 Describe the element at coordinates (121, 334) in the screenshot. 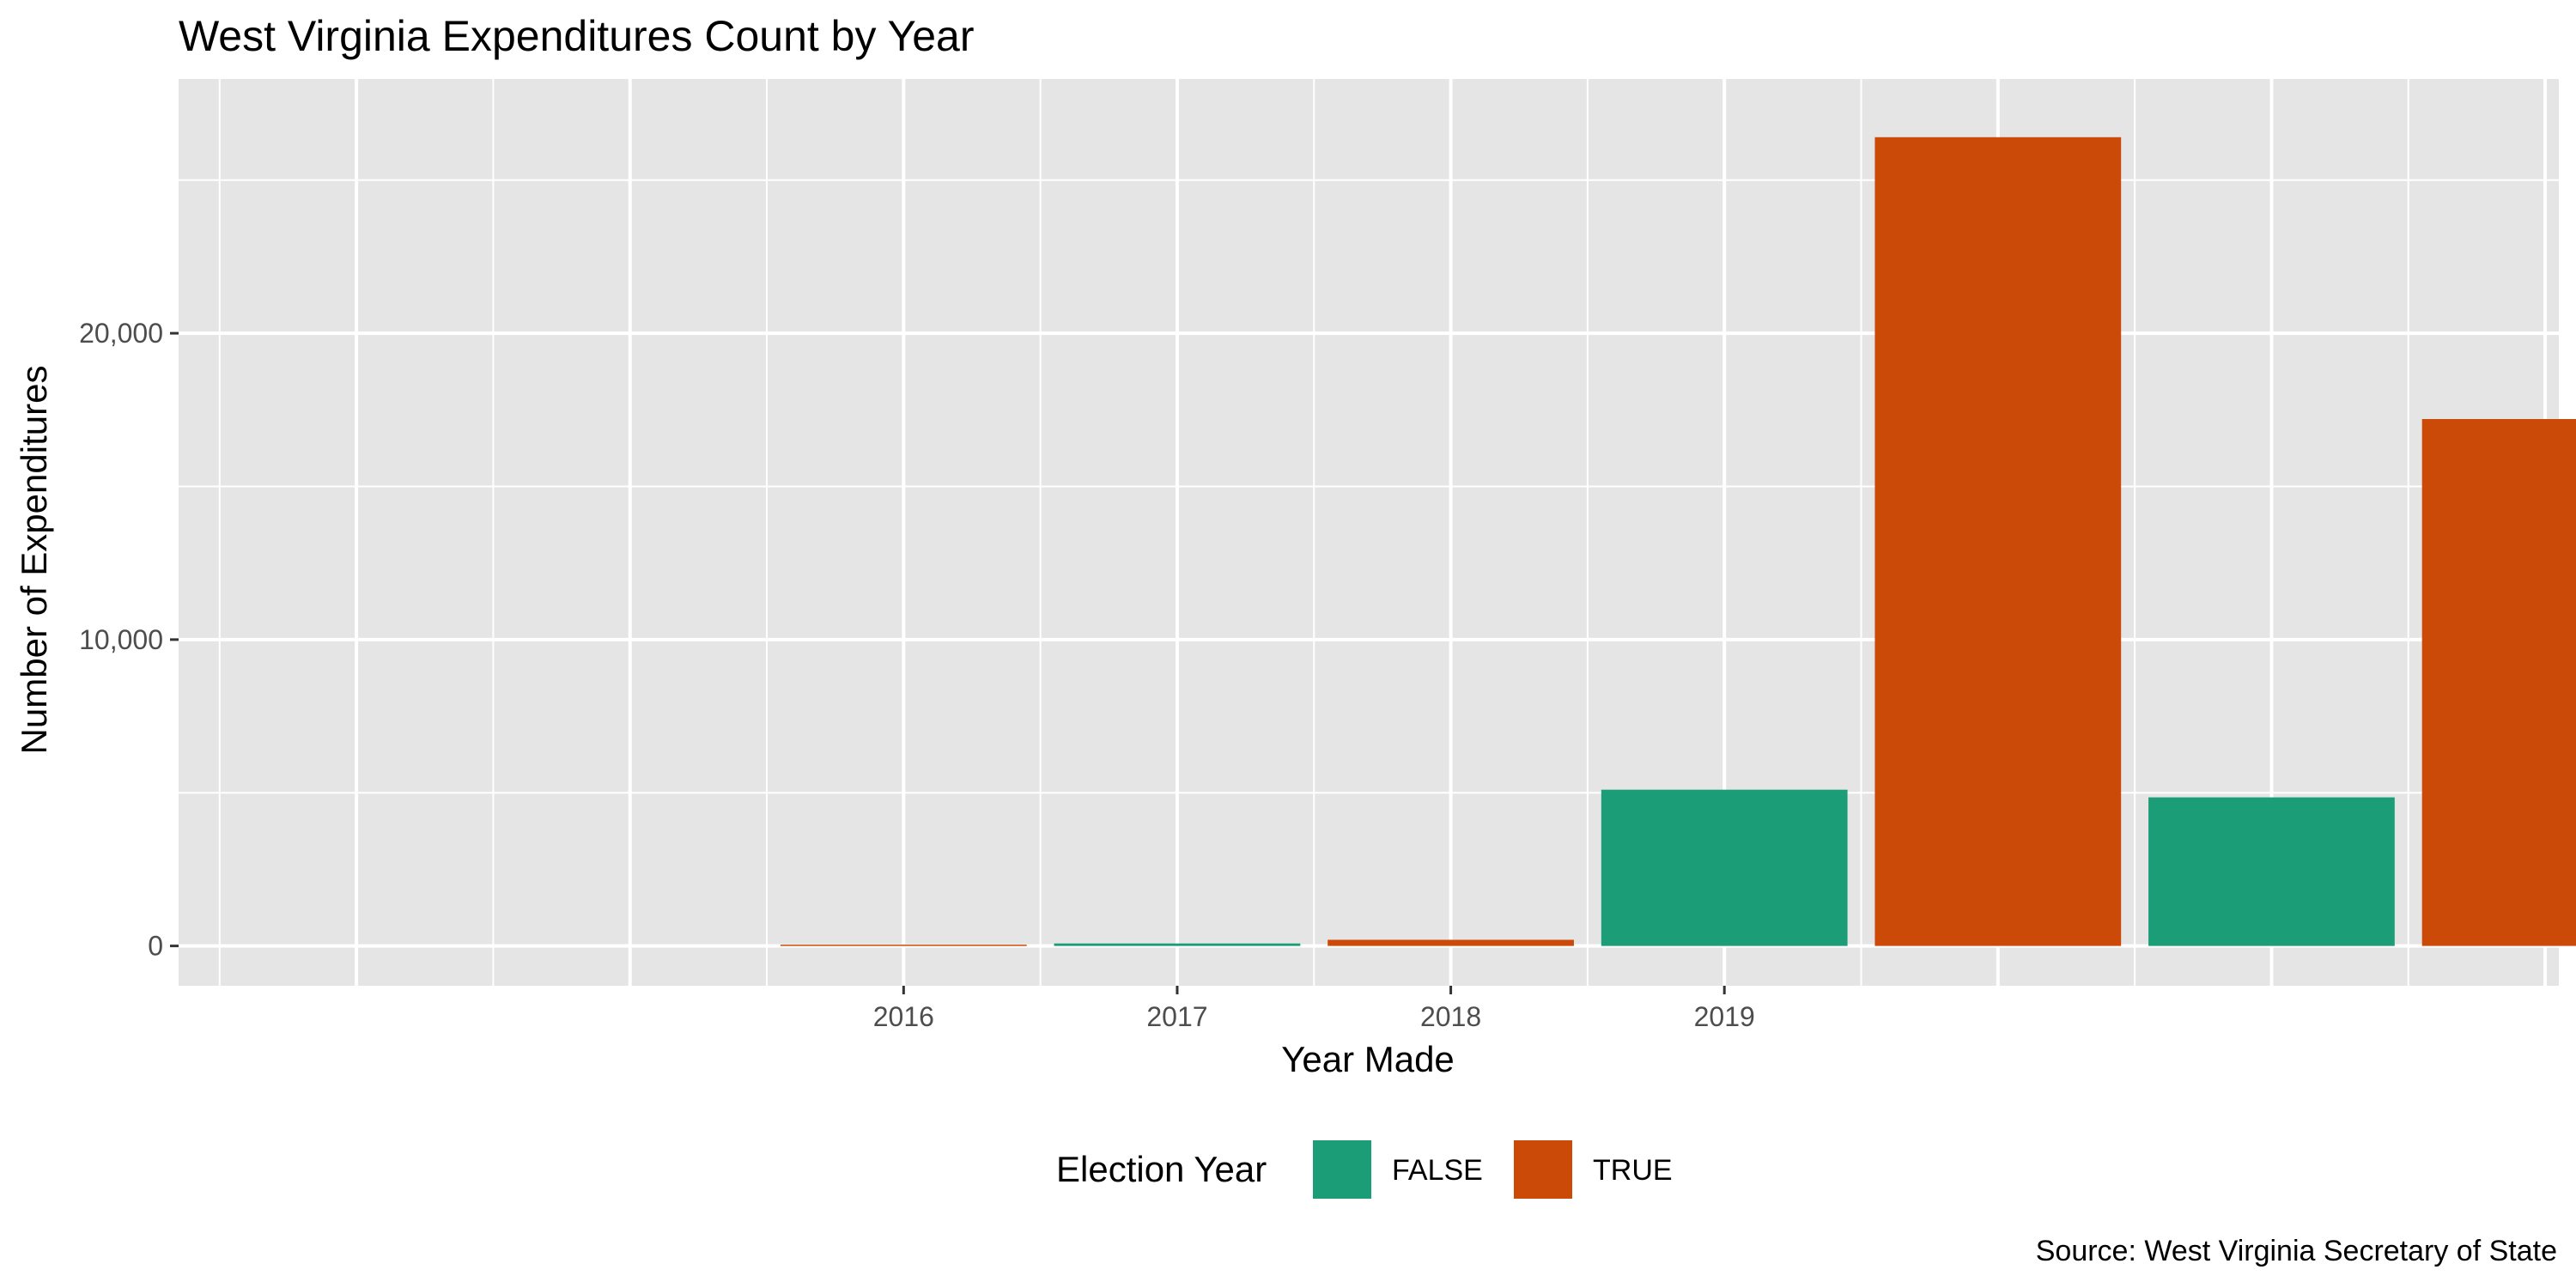

I see `y-tick-label: 20,000` at that location.